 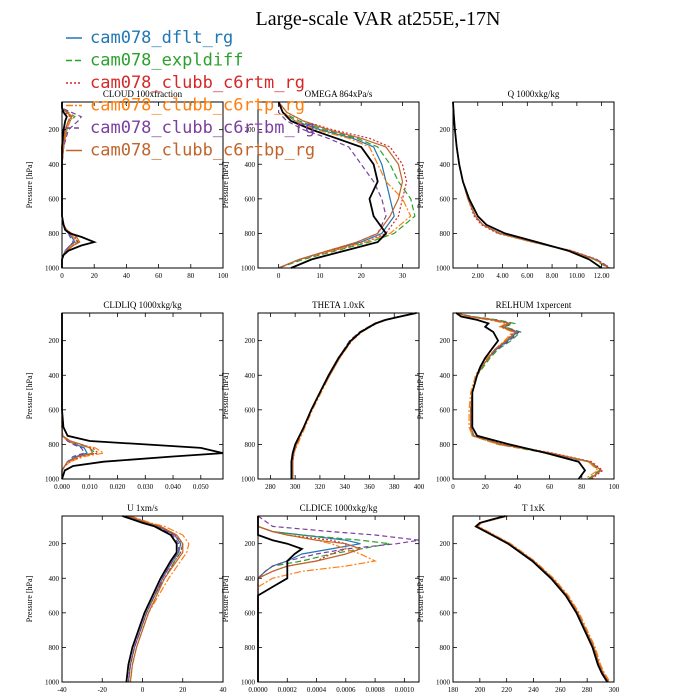 What do you see at coordinates (197, 83) in the screenshot?
I see `legend-entry: cam078_clubb_c6rtm_rg` at bounding box center [197, 83].